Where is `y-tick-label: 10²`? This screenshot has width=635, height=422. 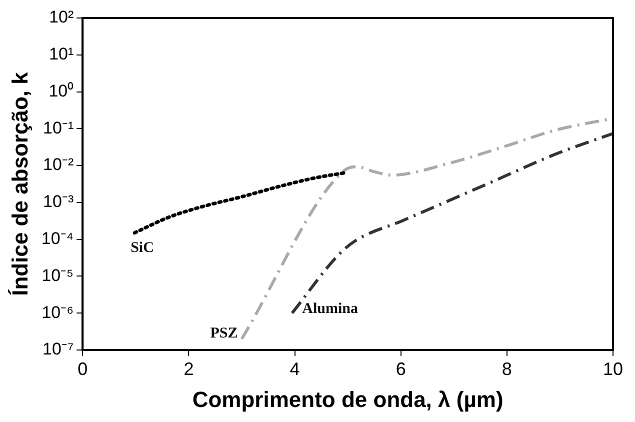 y-tick-label: 10² is located at coordinates (61, 17).